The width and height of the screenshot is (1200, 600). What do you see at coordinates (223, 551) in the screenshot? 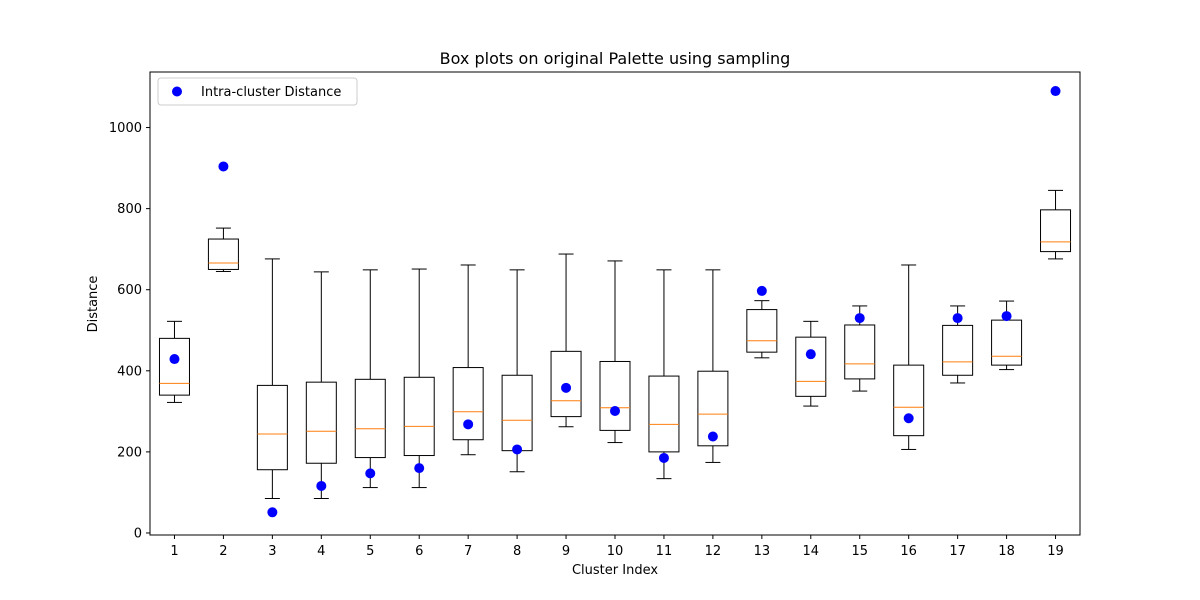
I see `x-tick-label: 2` at bounding box center [223, 551].